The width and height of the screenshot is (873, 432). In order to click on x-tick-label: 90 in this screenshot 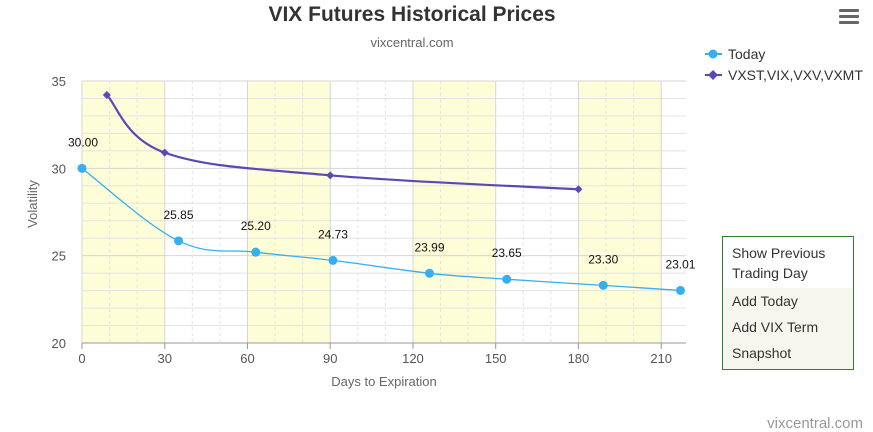, I will do `click(330, 358)`.